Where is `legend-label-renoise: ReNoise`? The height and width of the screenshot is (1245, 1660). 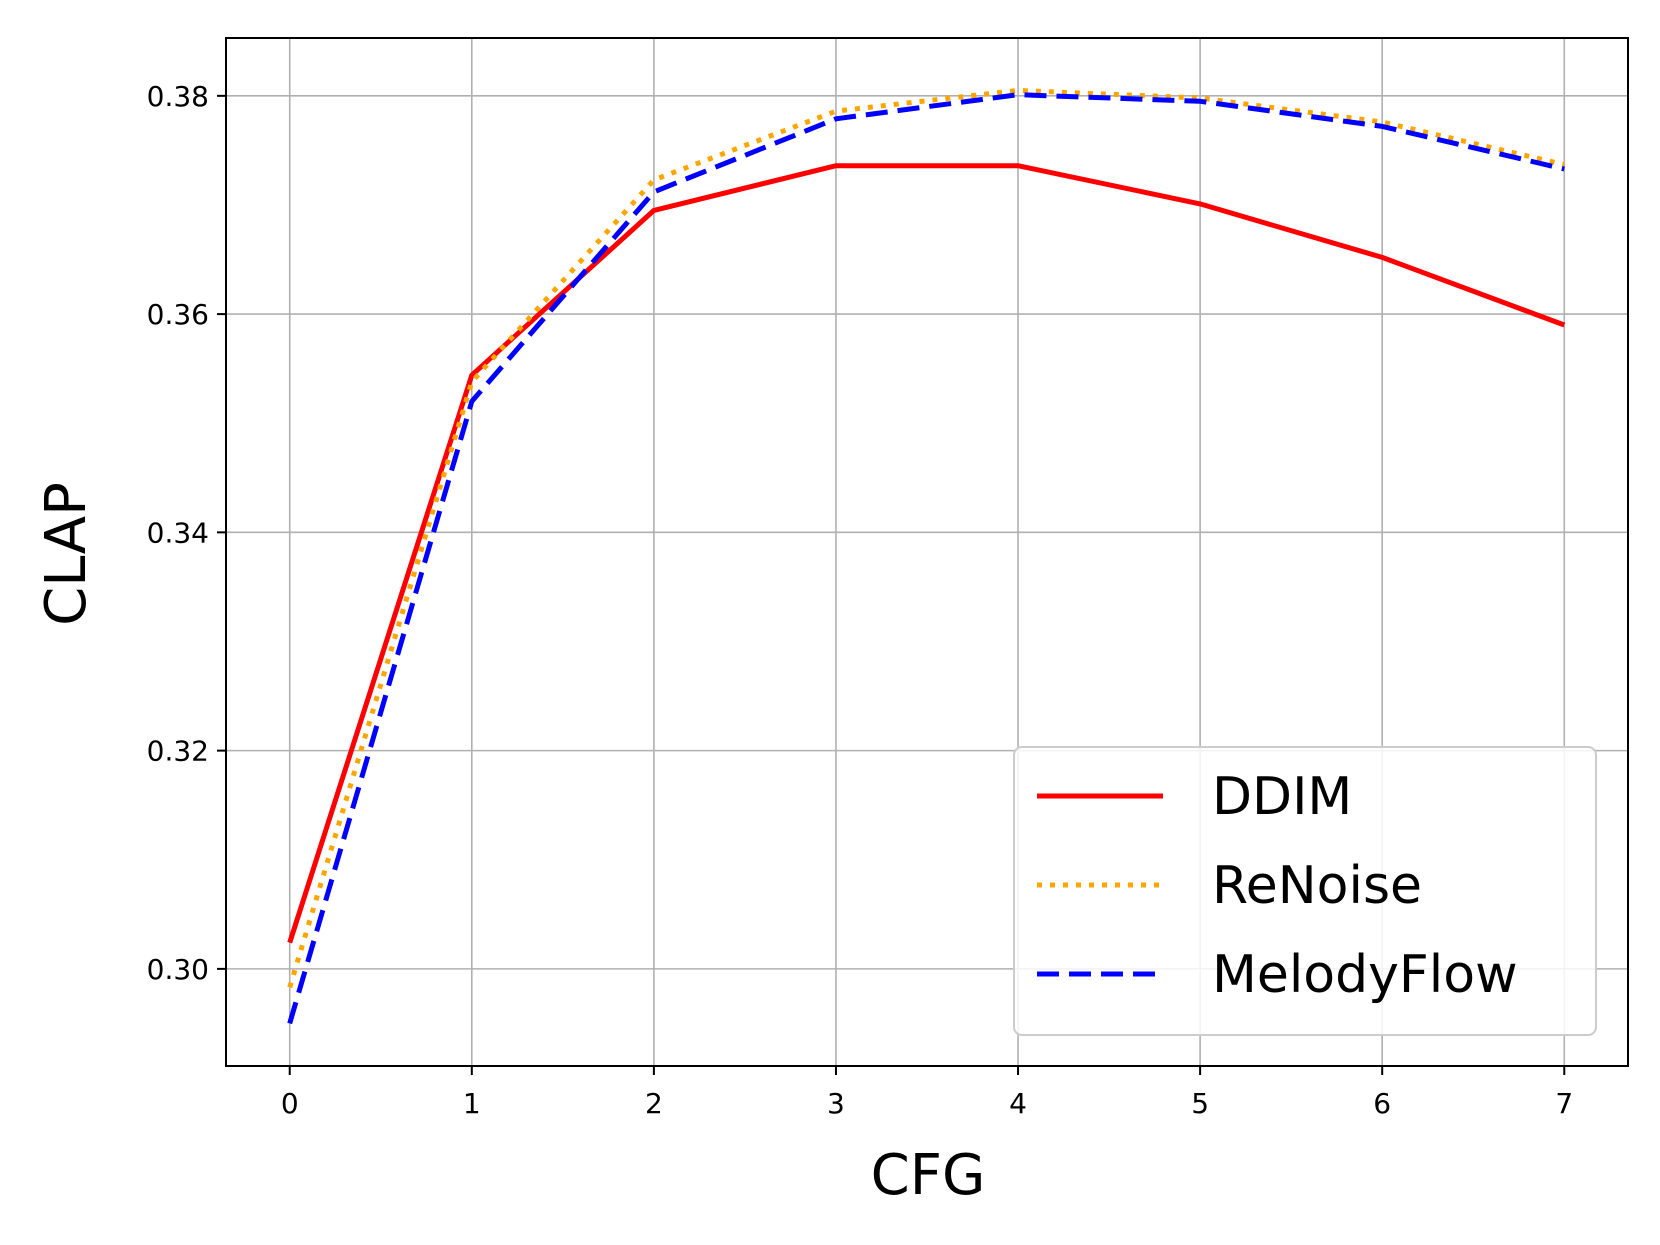
legend-label-renoise: ReNoise is located at coordinates (1317, 886).